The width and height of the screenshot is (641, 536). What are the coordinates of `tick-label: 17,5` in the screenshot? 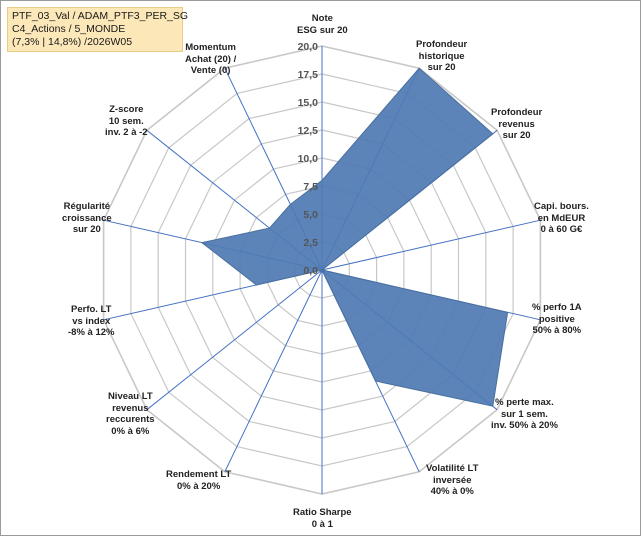 It's located at (308, 75).